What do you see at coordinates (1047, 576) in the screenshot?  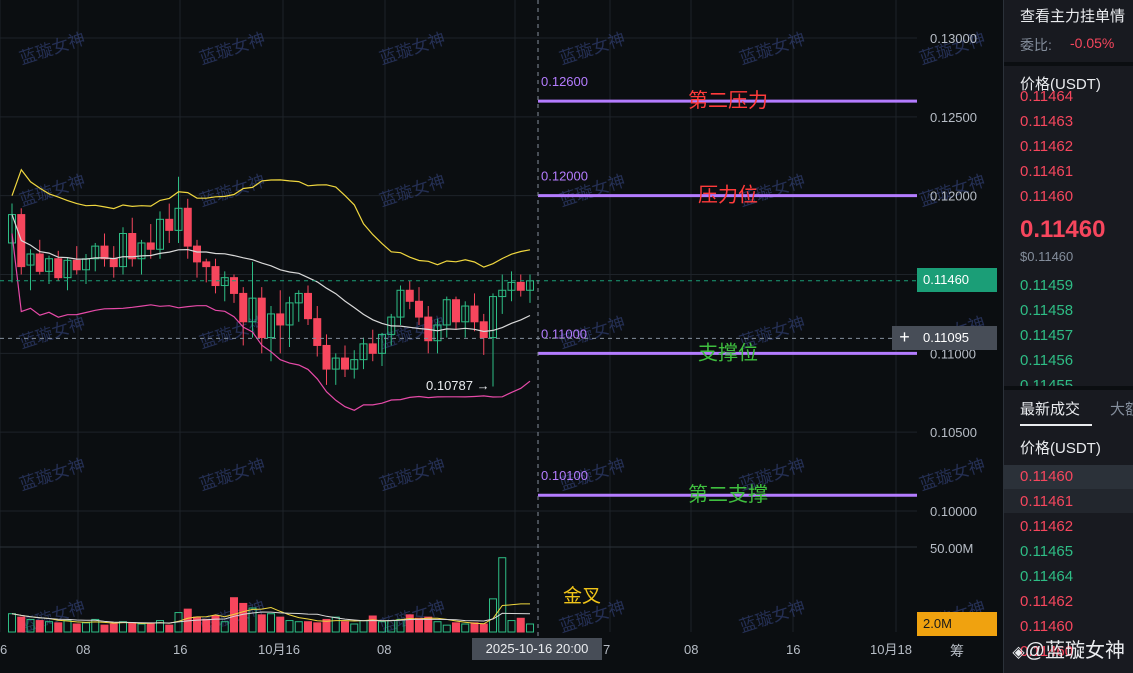 I see `trade-row: 0.11464` at bounding box center [1047, 576].